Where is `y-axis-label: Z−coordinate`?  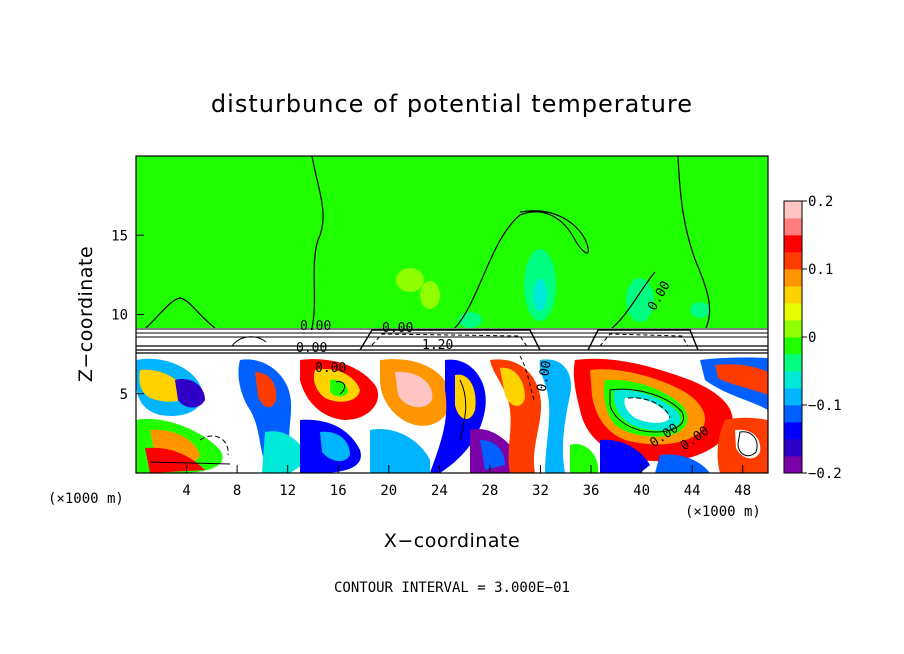
y-axis-label: Z−coordinate is located at coordinates (86, 314).